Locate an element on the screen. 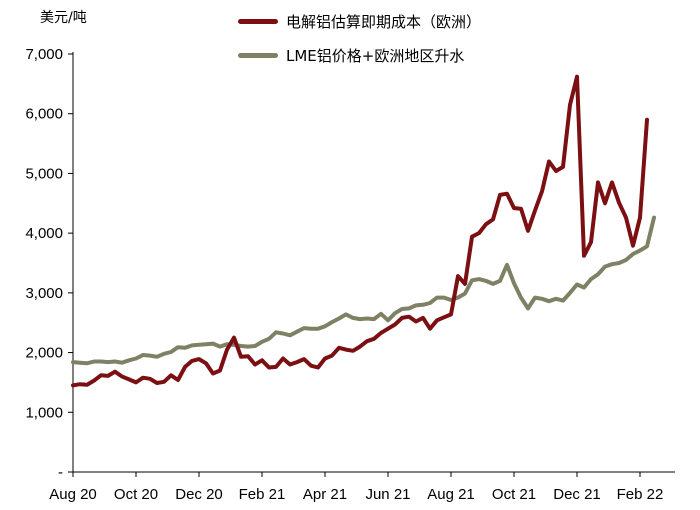 The width and height of the screenshot is (700, 510). legend-item-lme-price: LME铝价格+欧洲地区升水 is located at coordinates (359, 55).